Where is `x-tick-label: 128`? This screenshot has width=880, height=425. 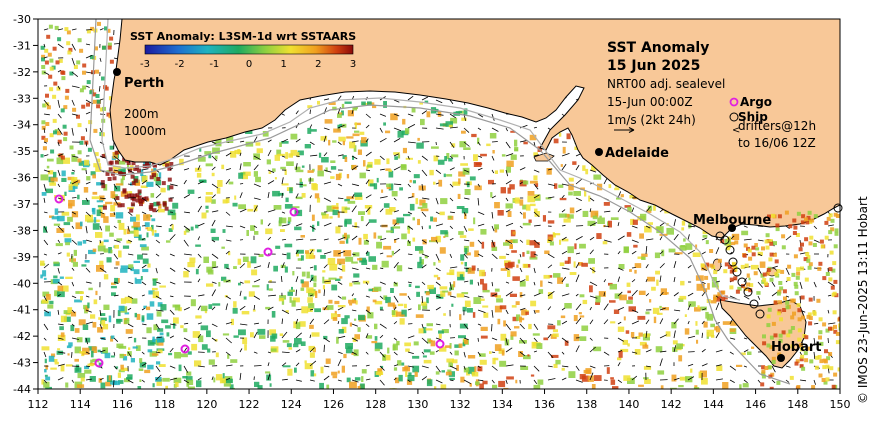 x-tick-label: 128 is located at coordinates (375, 404).